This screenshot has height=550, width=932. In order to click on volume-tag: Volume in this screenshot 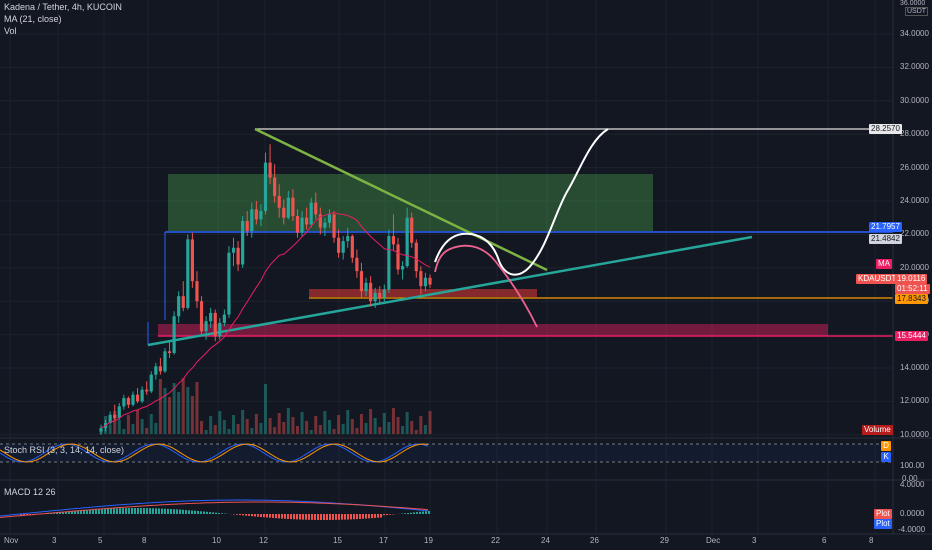, I will do `click(877, 430)`.